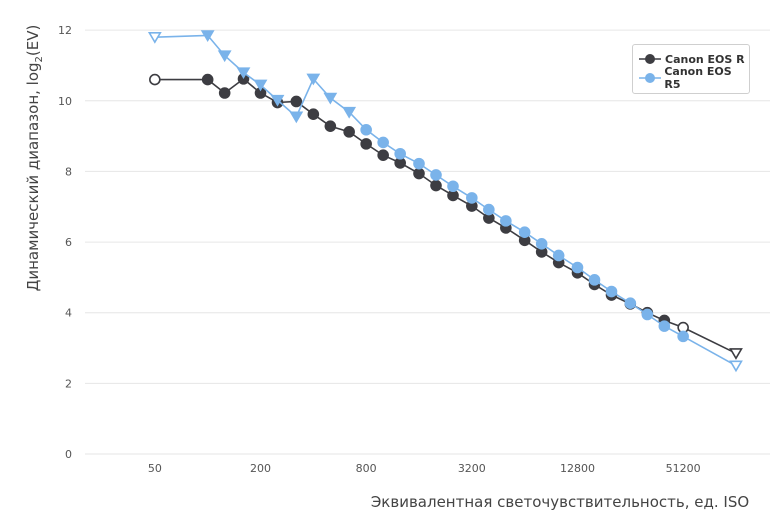 The height and width of the screenshot is (532, 780). Describe the element at coordinates (68, 171) in the screenshot. I see `y-tick-label: 8` at that location.